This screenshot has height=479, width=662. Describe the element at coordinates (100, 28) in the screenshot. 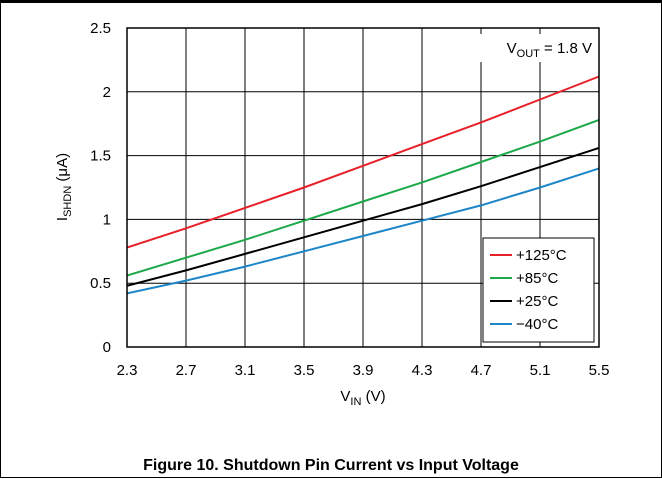

I see `y-tick-label: 2.5` at that location.